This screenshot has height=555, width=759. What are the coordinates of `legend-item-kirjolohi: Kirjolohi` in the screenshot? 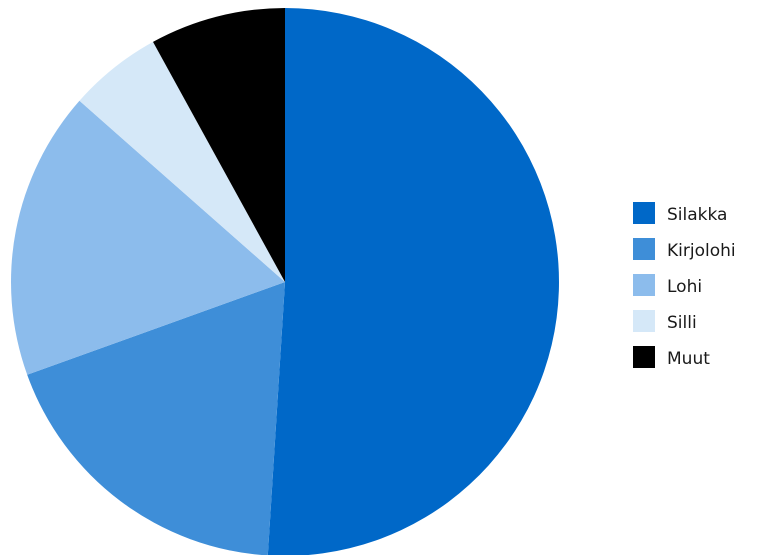 It's located at (684, 249).